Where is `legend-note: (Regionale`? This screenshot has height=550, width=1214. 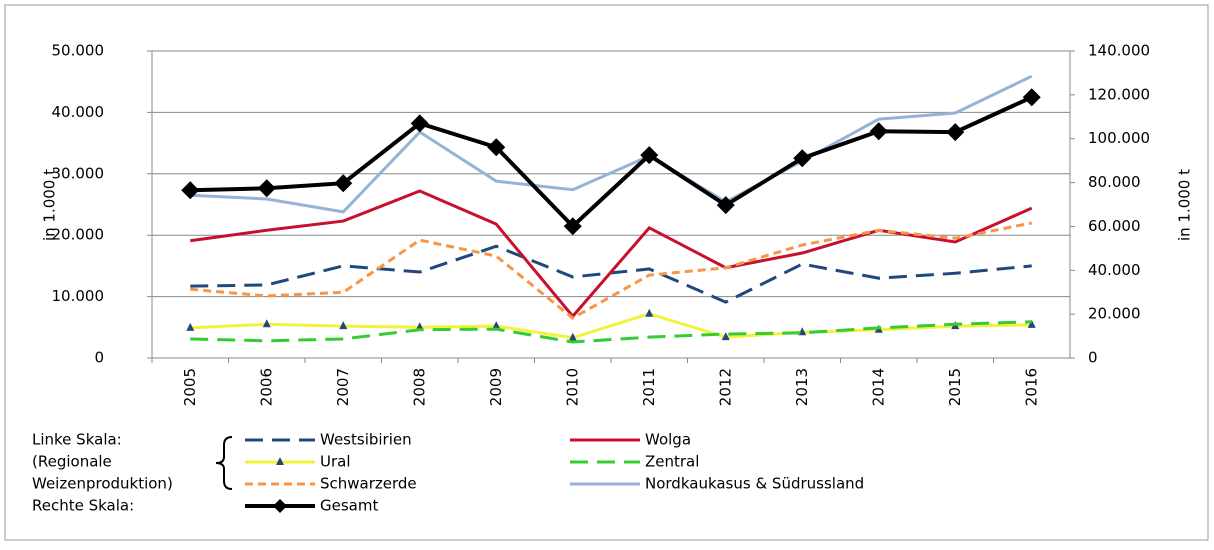 legend-note: (Regionale is located at coordinates (72, 462).